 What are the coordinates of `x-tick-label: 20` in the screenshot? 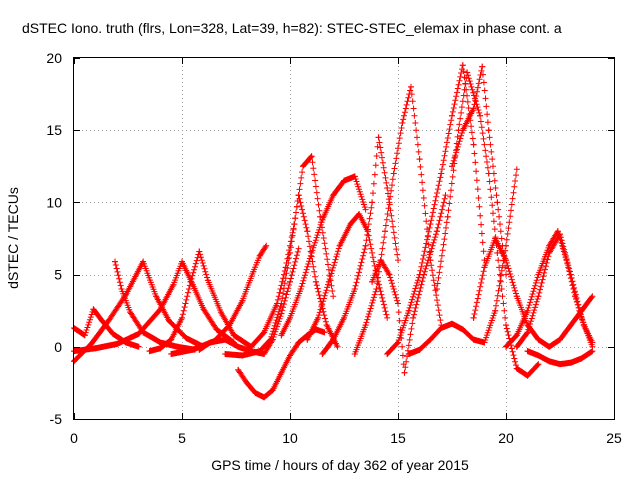 It's located at (506, 438).